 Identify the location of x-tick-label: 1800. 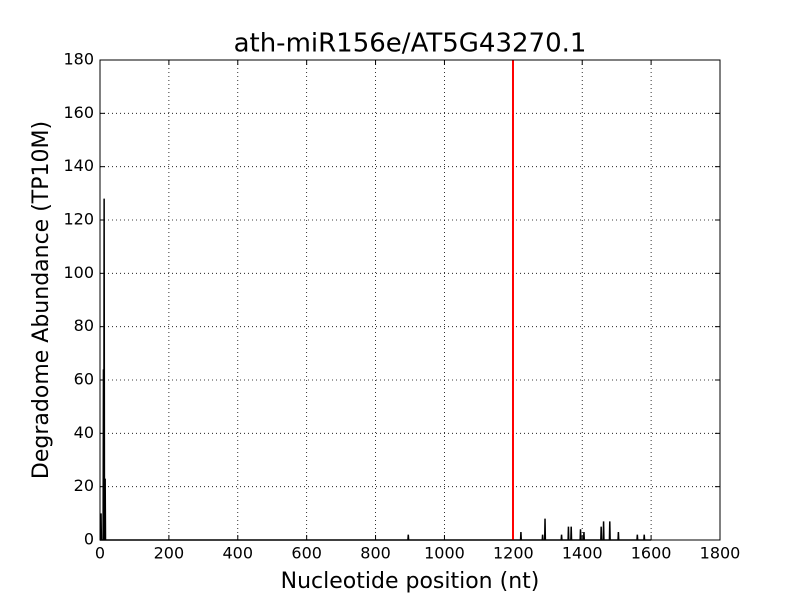
(720, 553).